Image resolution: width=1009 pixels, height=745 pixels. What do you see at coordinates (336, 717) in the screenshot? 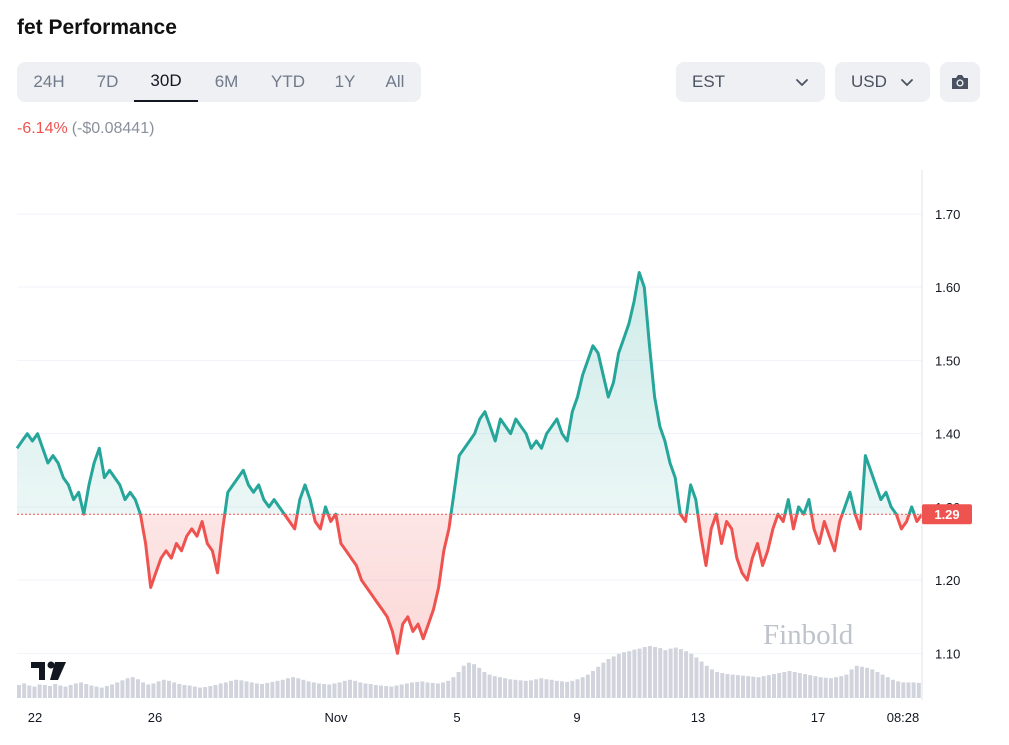
I see `x-tick-label: Nov` at bounding box center [336, 717].